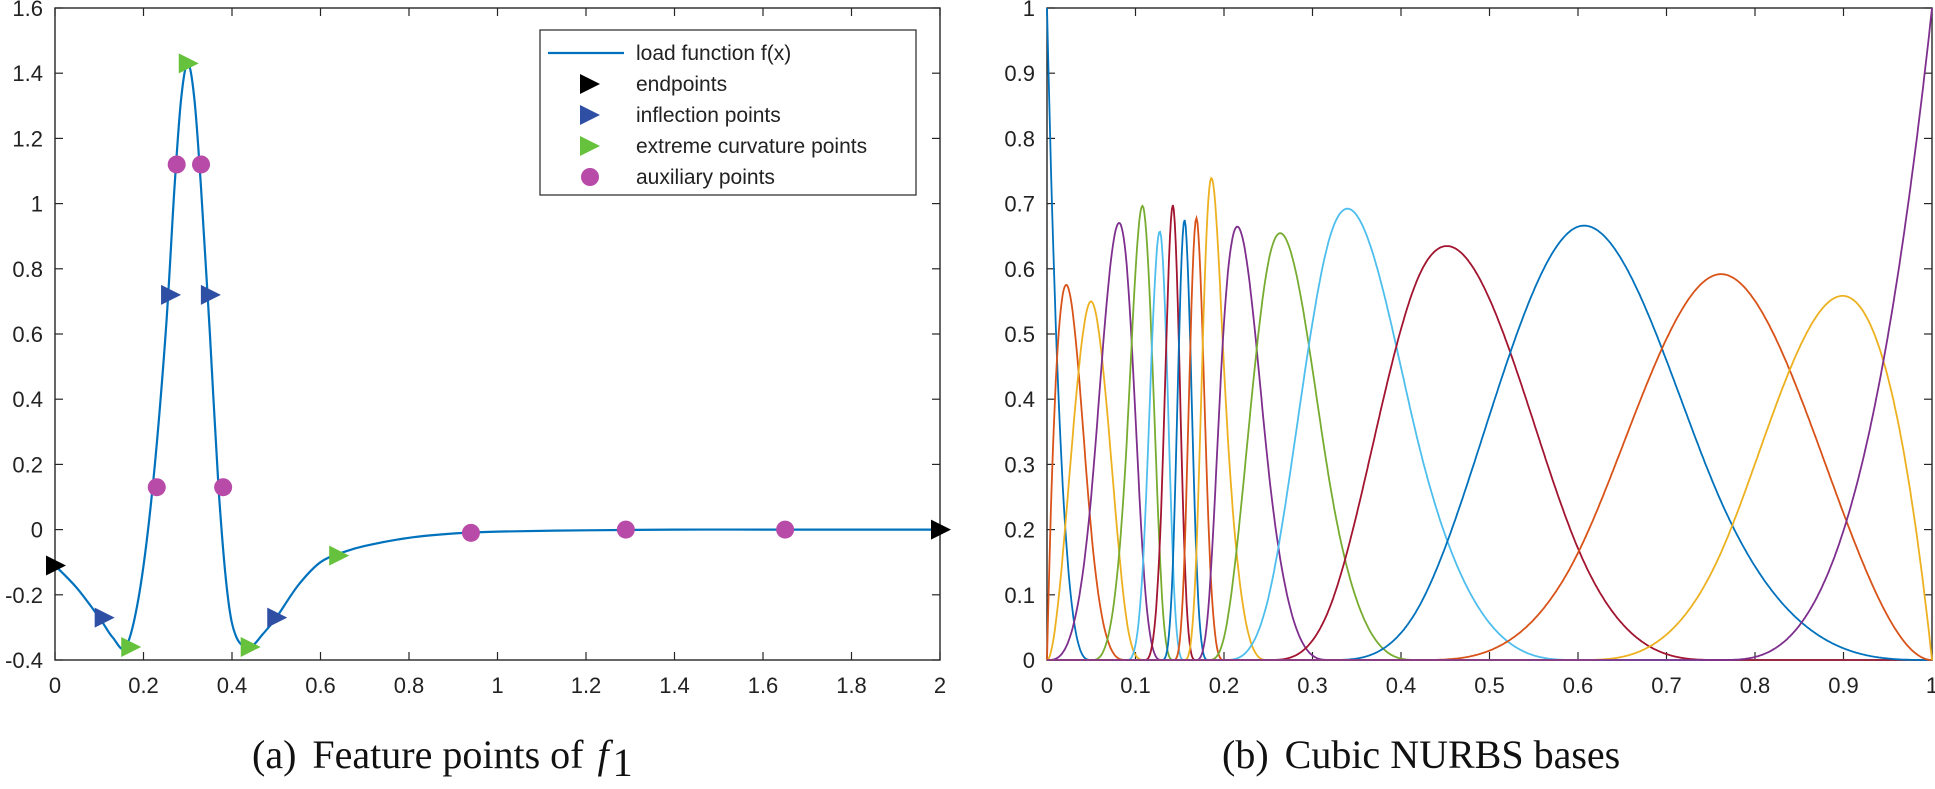 The image size is (1935, 789). I want to click on panel-a-xtick-label: 0.6, so click(320, 685).